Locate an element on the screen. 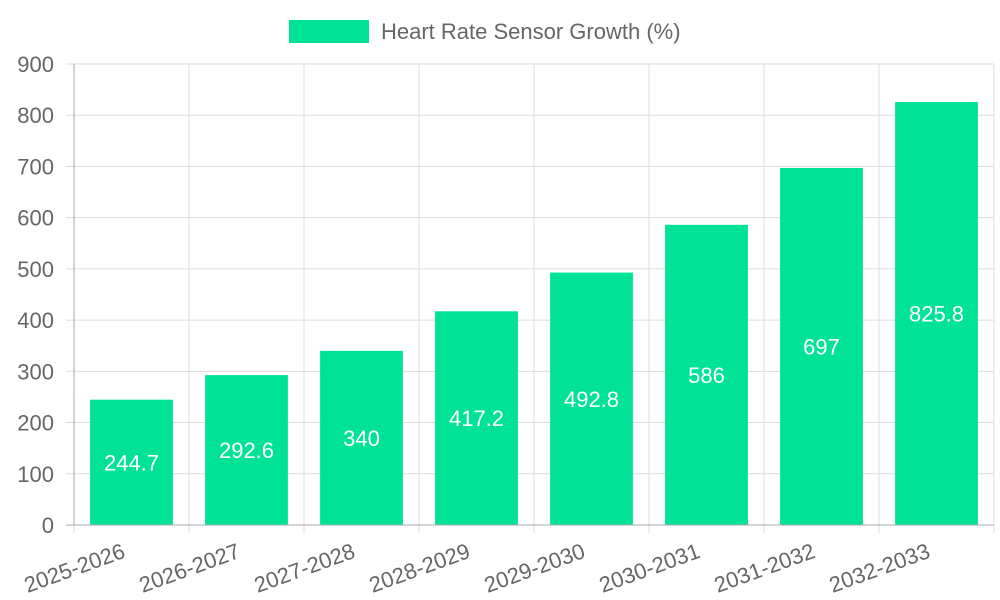 This screenshot has height=600, width=1000. y-tick-label: 100 is located at coordinates (35, 474).